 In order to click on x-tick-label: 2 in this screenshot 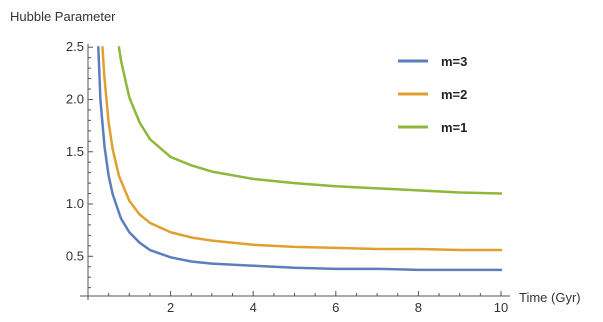, I will do `click(170, 307)`.